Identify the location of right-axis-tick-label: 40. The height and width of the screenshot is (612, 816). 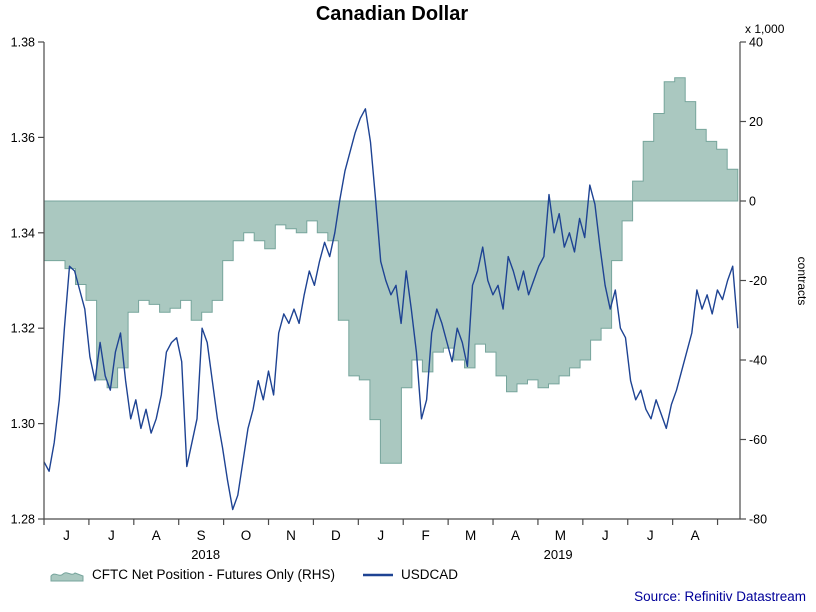
(756, 43).